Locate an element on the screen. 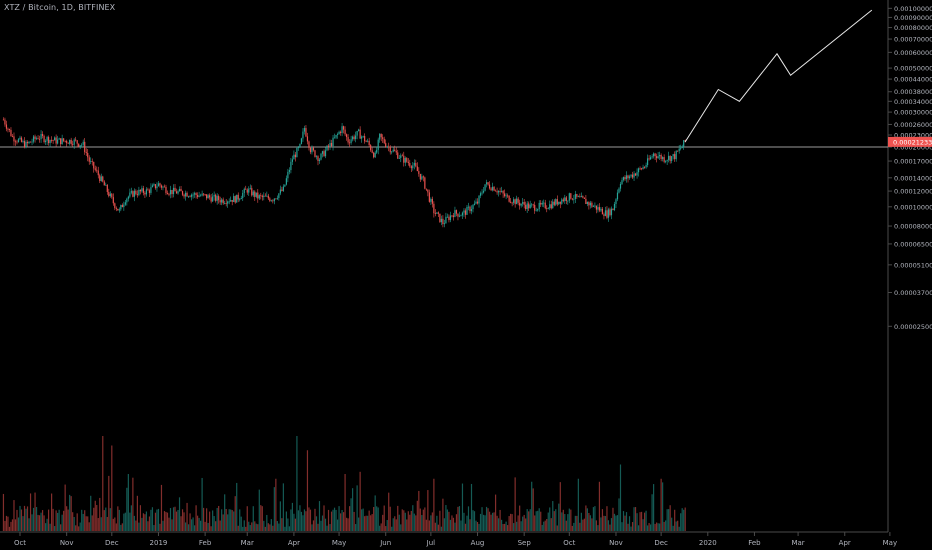 This screenshot has height=550, width=932. y-tick-label: 0.00026000 is located at coordinates (913, 125).